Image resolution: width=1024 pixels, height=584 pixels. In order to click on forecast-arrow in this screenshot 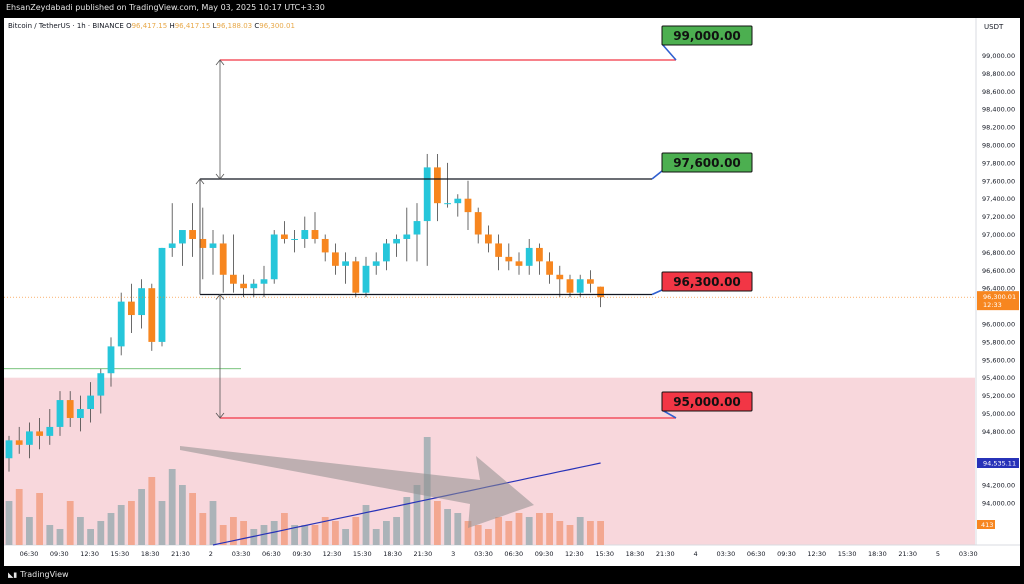, I will do `click(357, 487)`.